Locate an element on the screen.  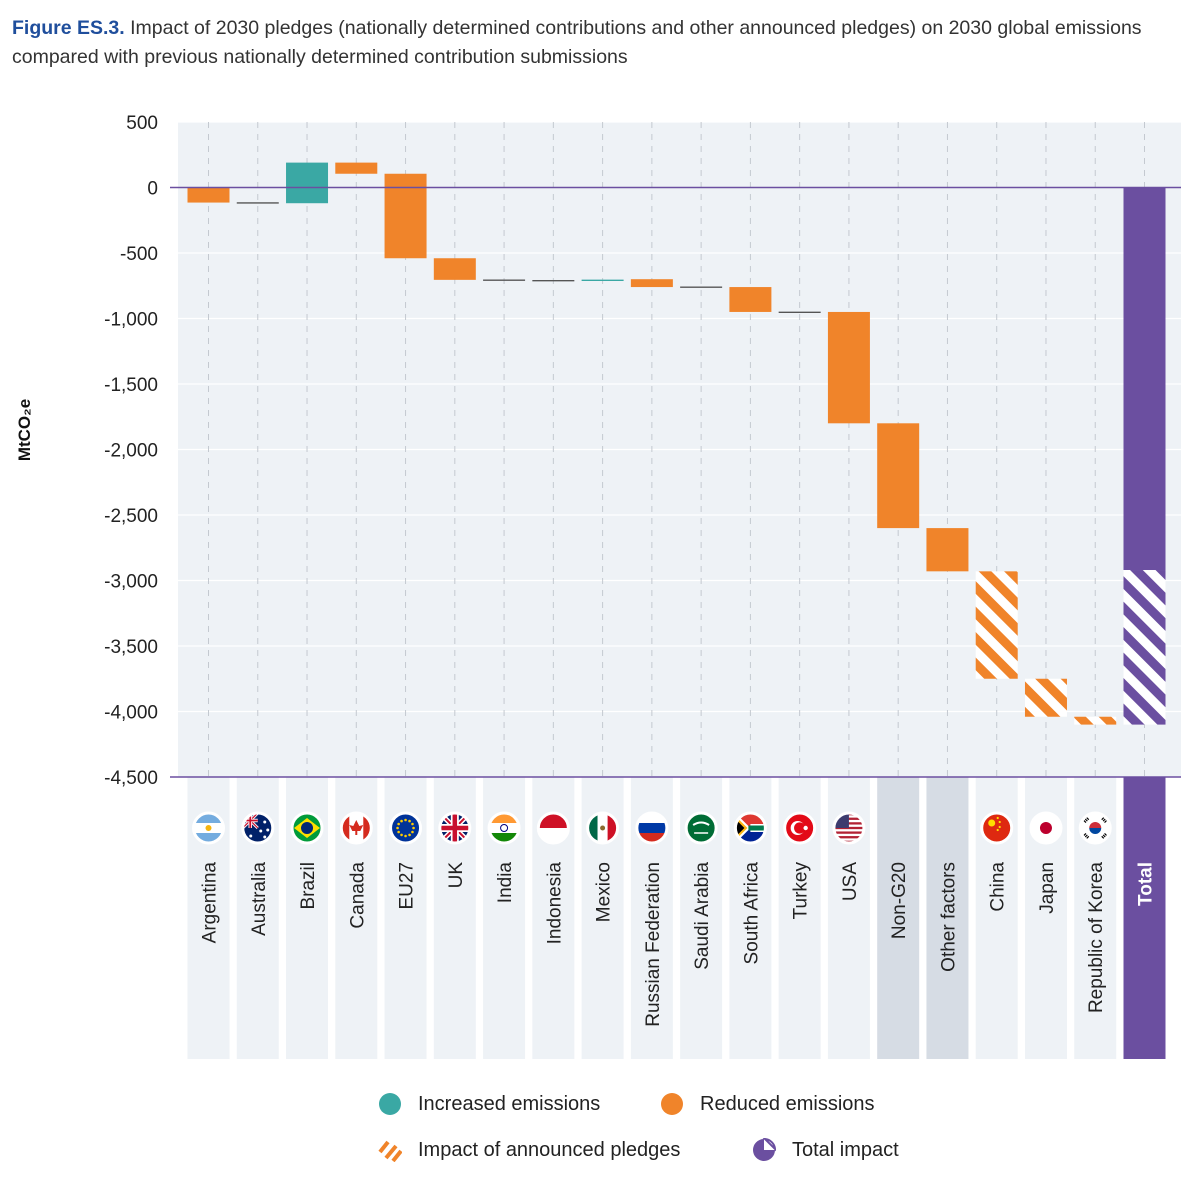
category-label-17: Japan is located at coordinates (1047, 888).